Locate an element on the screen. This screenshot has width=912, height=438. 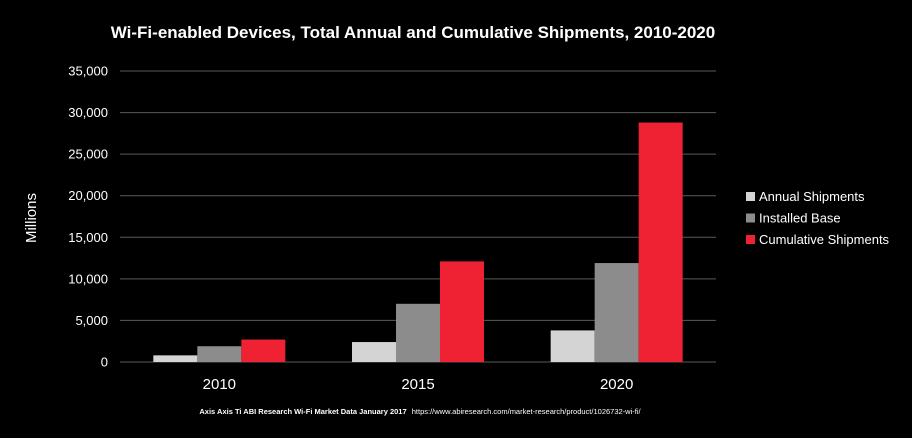
y-tick-label: 0 is located at coordinates (104, 362).